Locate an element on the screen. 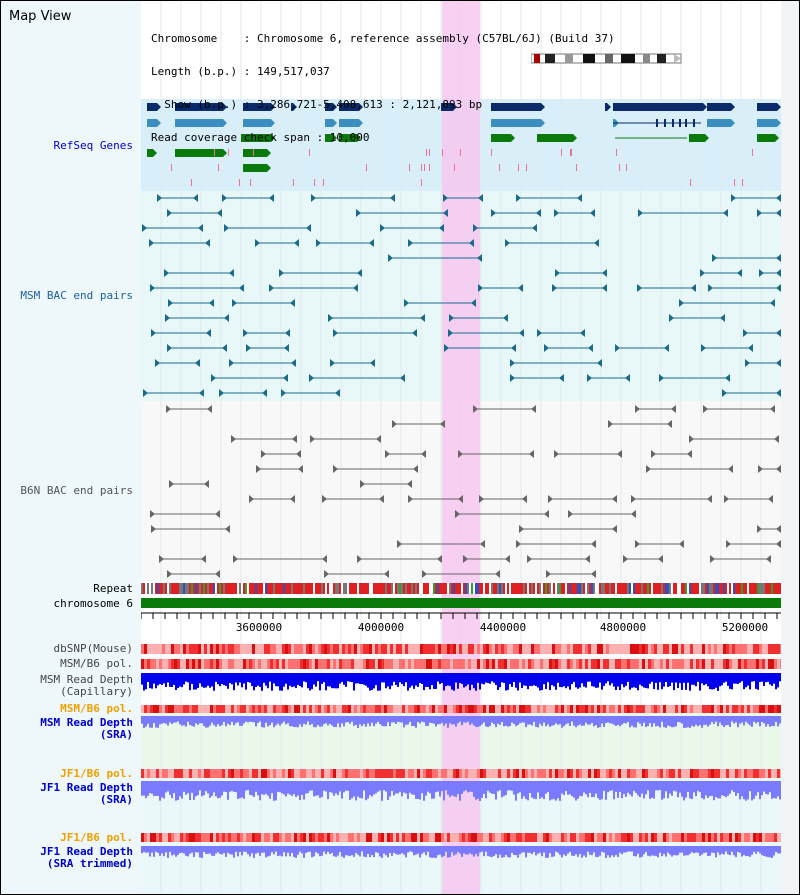  track-label-dbsnp: dbSNP(Mouse) is located at coordinates (93, 648).